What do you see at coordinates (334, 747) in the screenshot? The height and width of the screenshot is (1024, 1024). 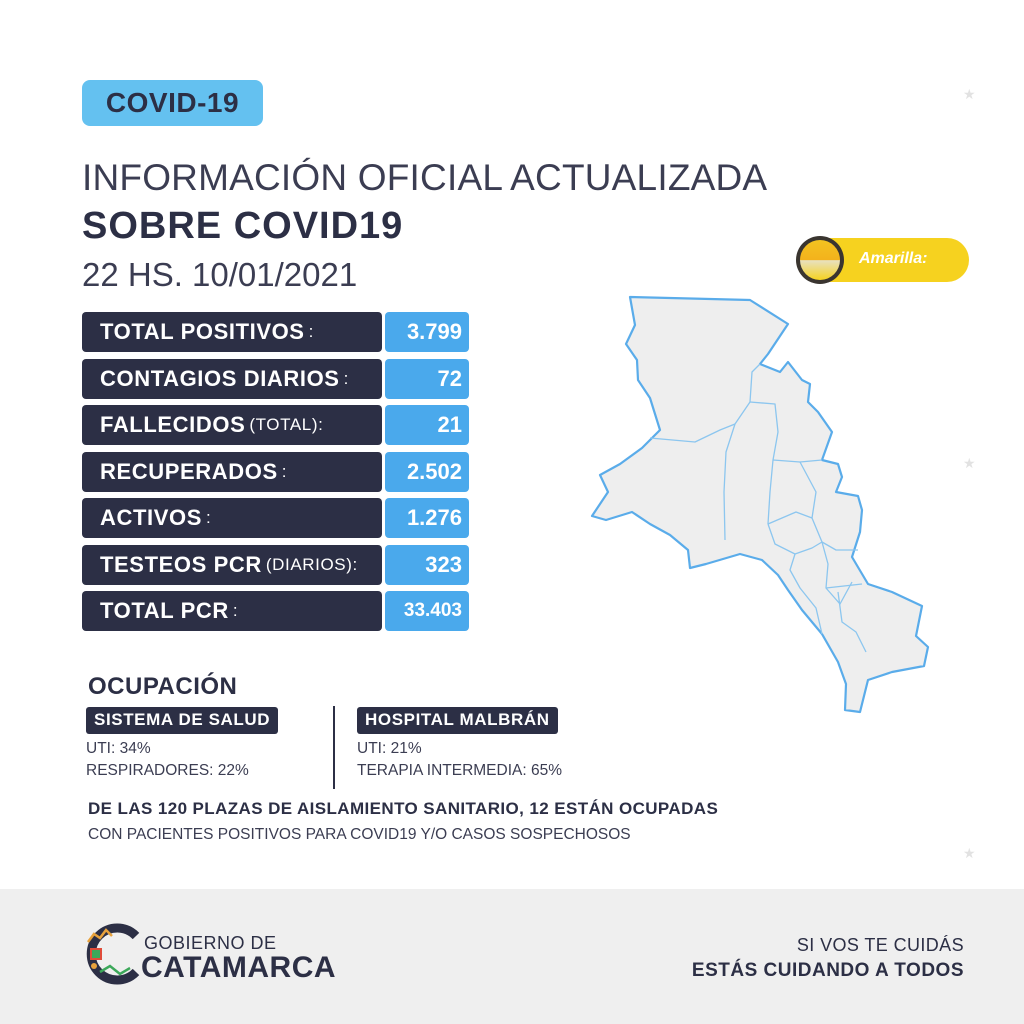 I see `occupancy-divider` at bounding box center [334, 747].